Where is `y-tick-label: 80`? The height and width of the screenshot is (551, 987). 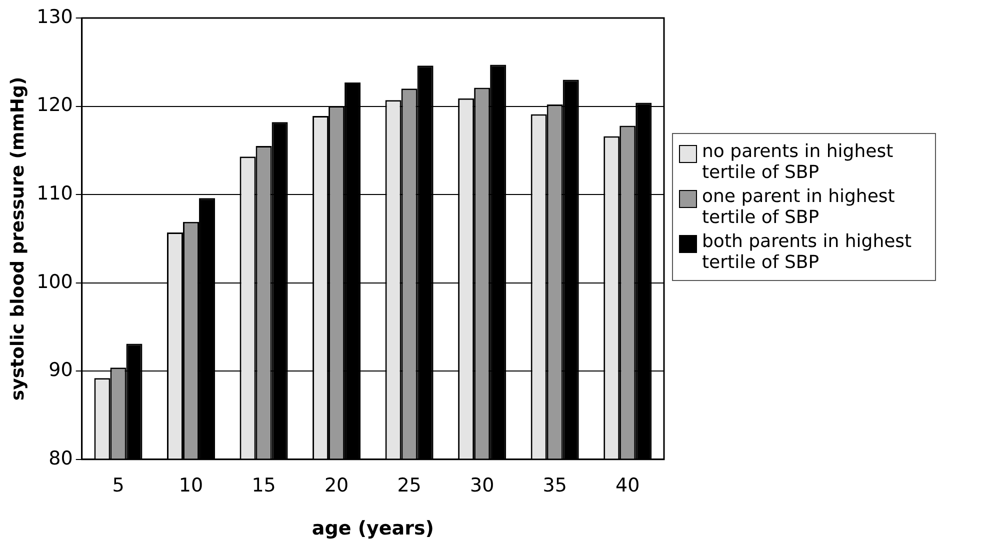
y-tick-label: 80 is located at coordinates (60, 458).